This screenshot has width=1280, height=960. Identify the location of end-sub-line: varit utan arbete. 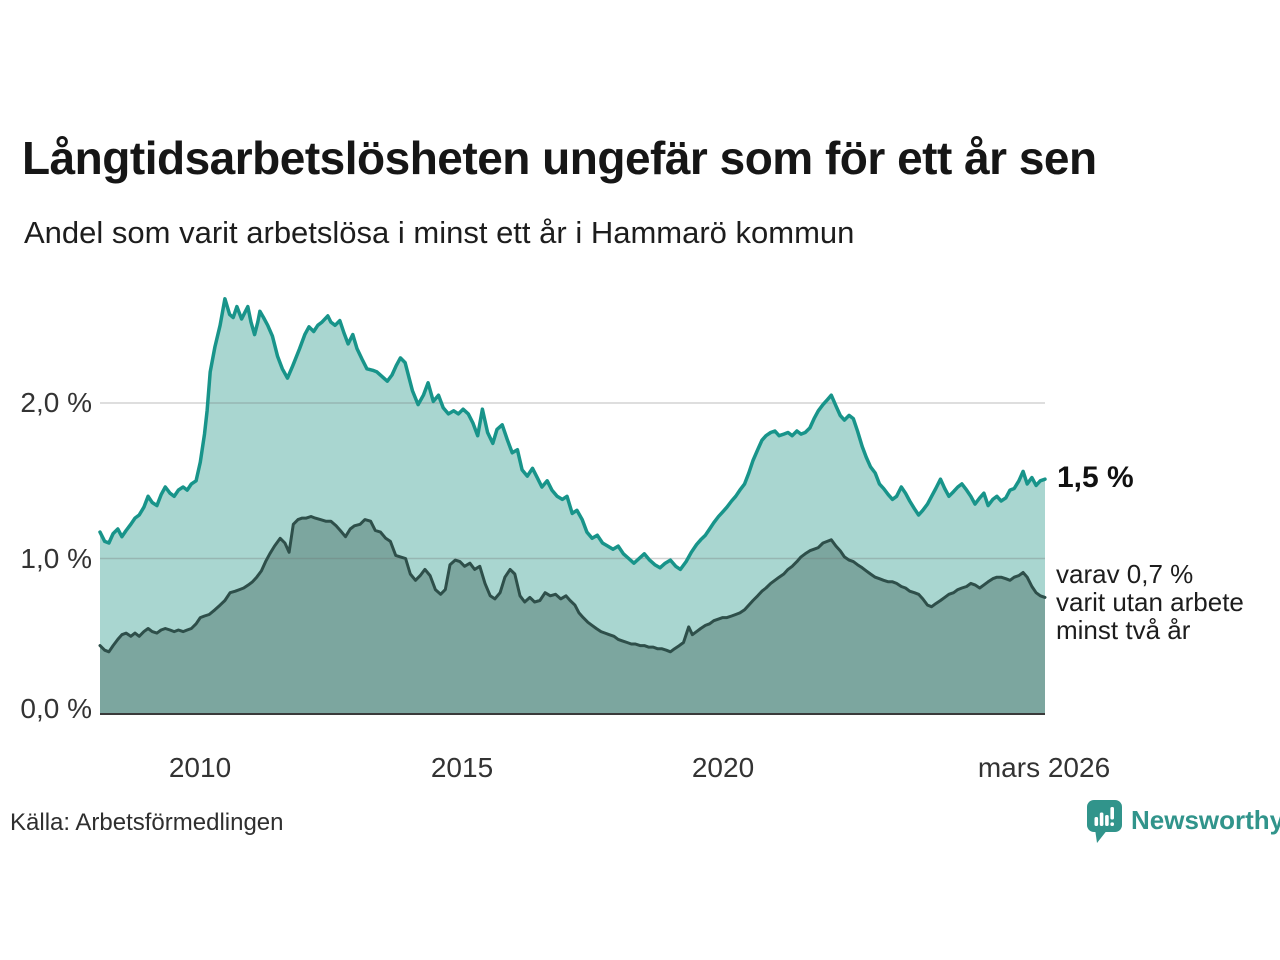
(1150, 602).